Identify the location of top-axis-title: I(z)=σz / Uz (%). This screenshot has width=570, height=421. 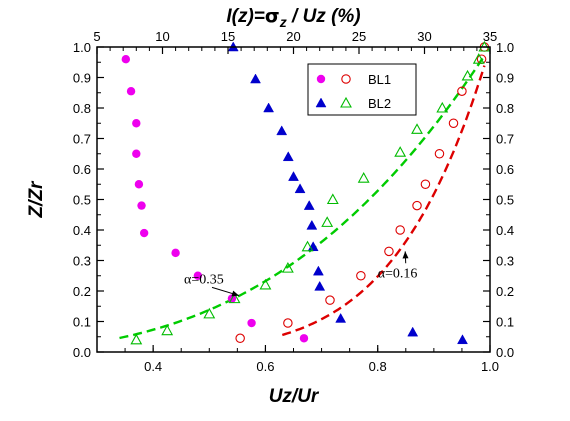
(293, 17).